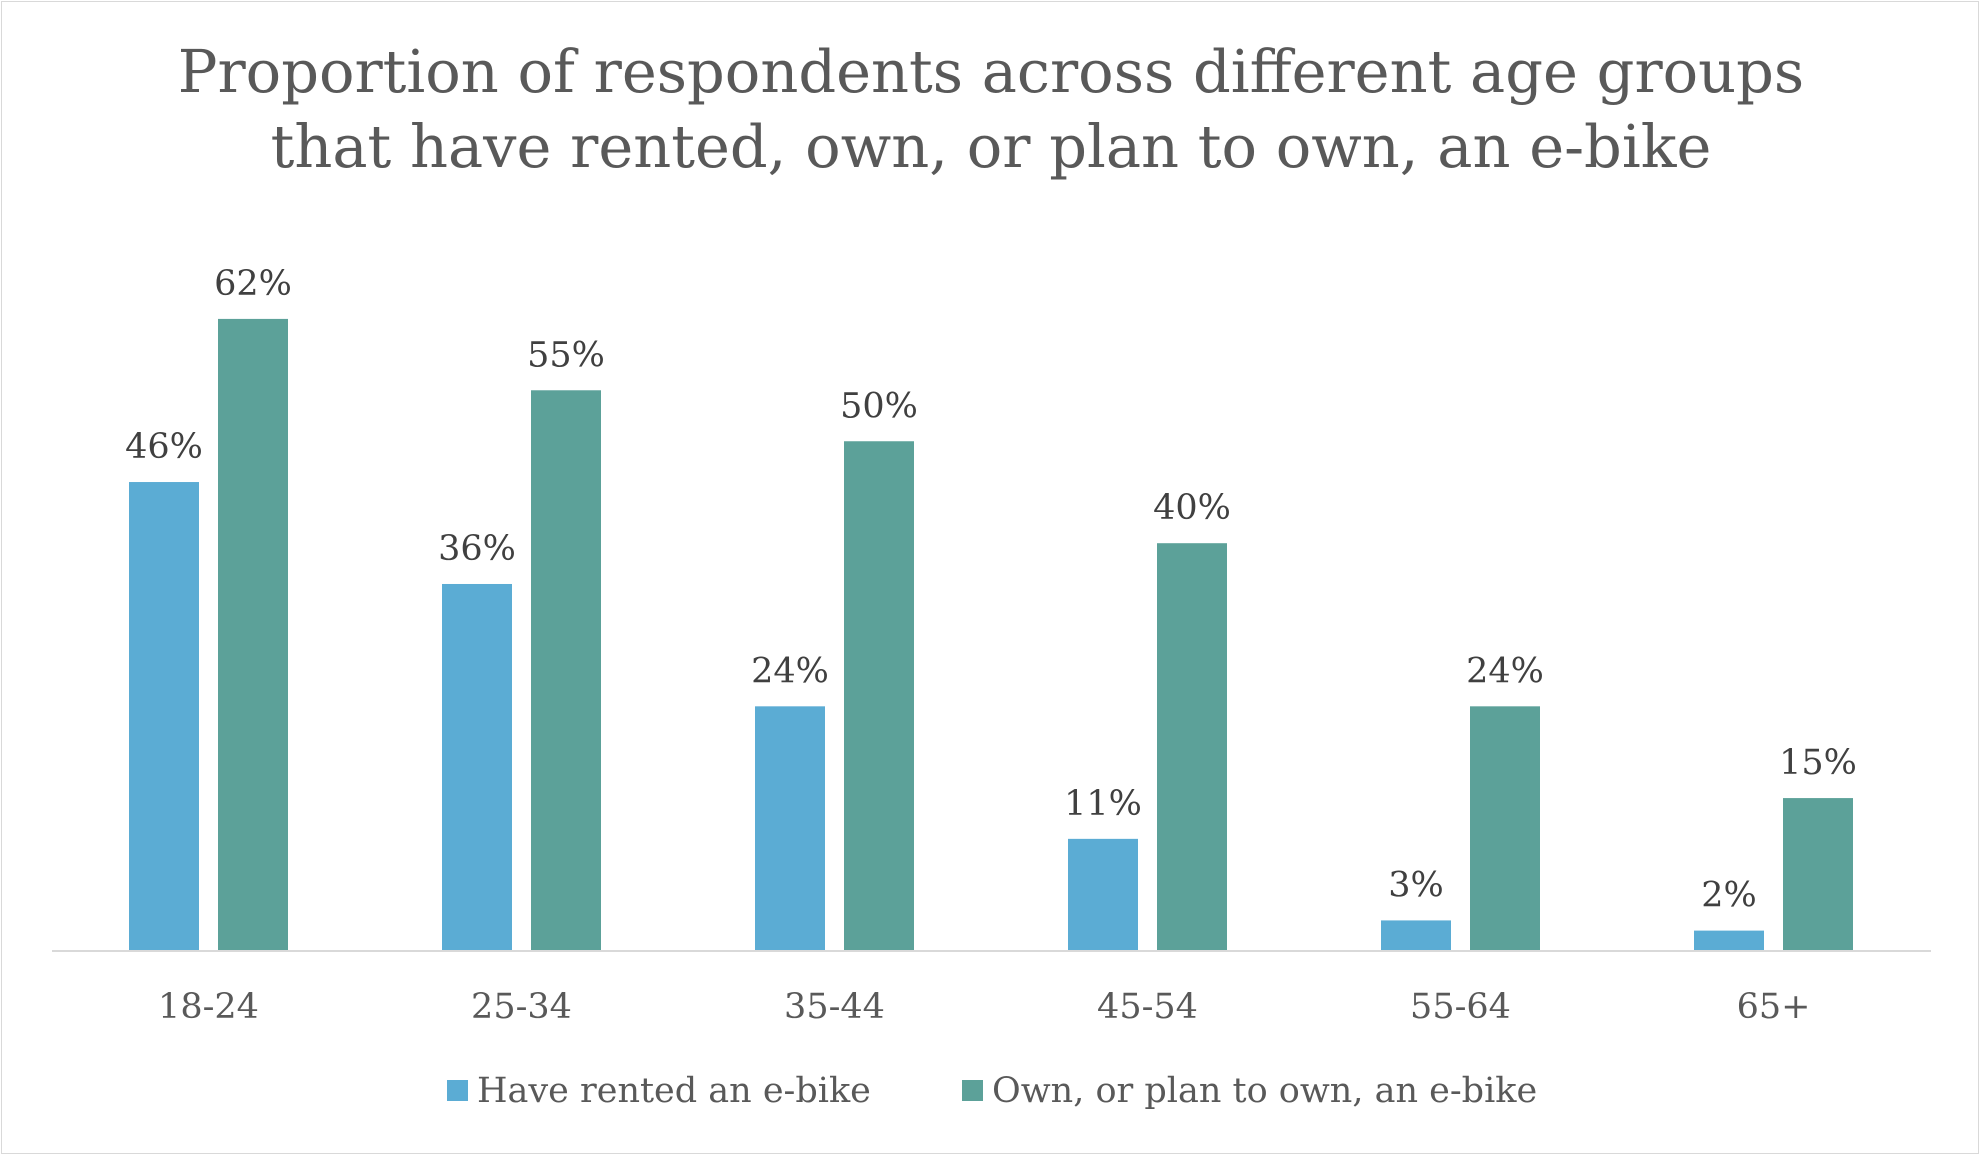 This screenshot has width=1982, height=1157. What do you see at coordinates (477, 549) in the screenshot?
I see `data-label-rented-25-34: 36%` at bounding box center [477, 549].